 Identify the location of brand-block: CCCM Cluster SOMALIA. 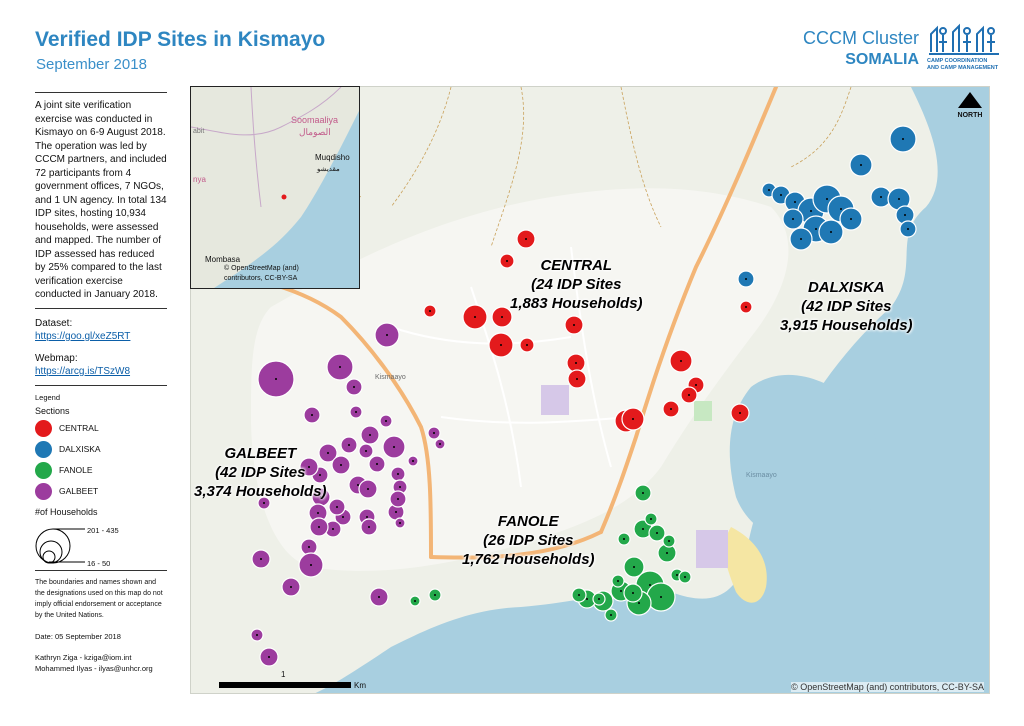
(861, 48).